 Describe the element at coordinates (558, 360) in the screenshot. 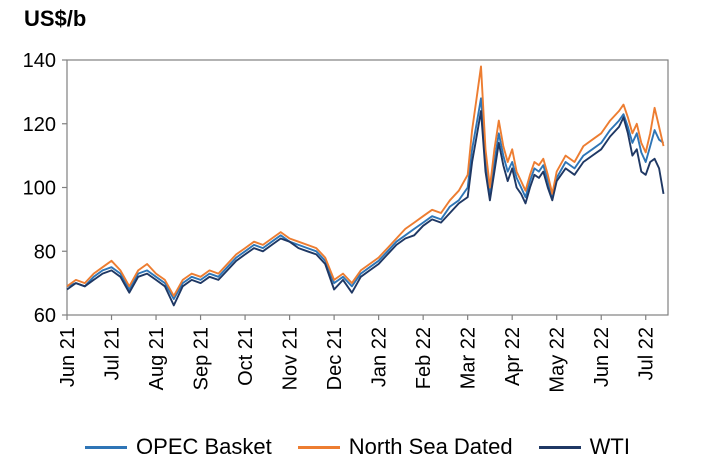

I see `x-tick-label: May 22` at that location.